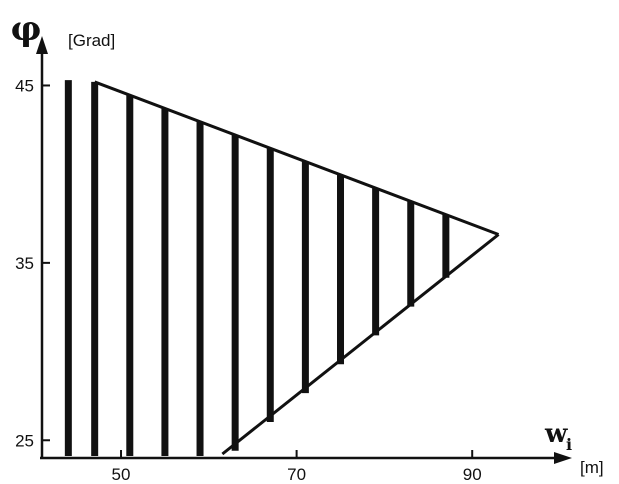 The width and height of the screenshot is (619, 484). I want to click on x-axis-arrow, so click(563, 458).